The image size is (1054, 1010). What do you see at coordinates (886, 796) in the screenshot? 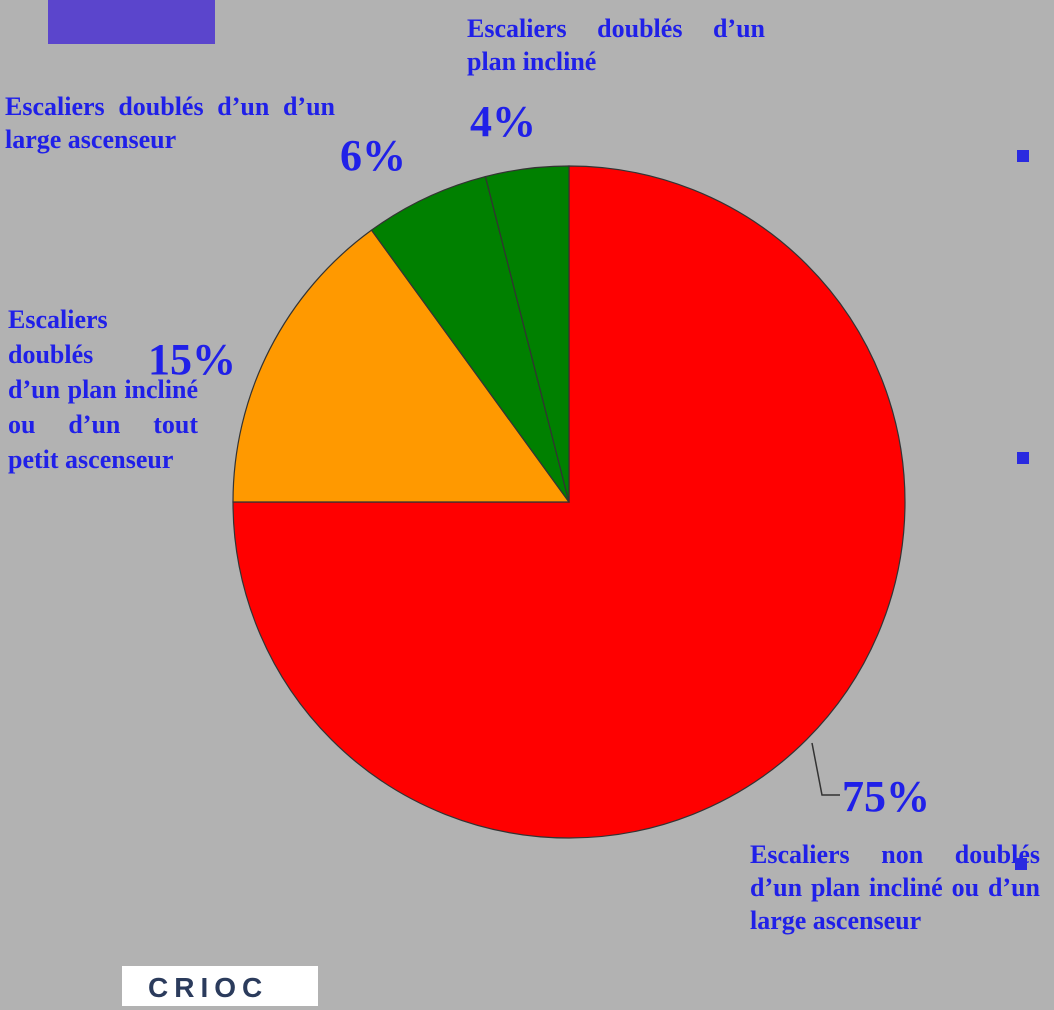
I see `value-label: 75%` at bounding box center [886, 796].